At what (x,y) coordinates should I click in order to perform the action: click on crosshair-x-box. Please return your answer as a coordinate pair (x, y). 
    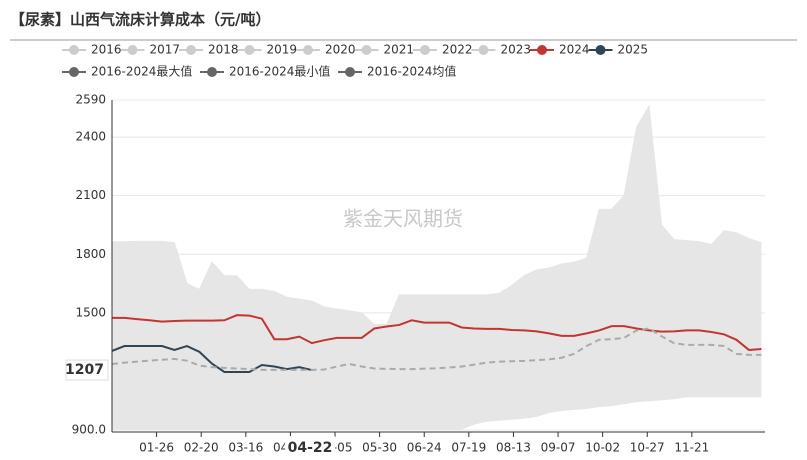
    Looking at the image, I should click on (310, 447).